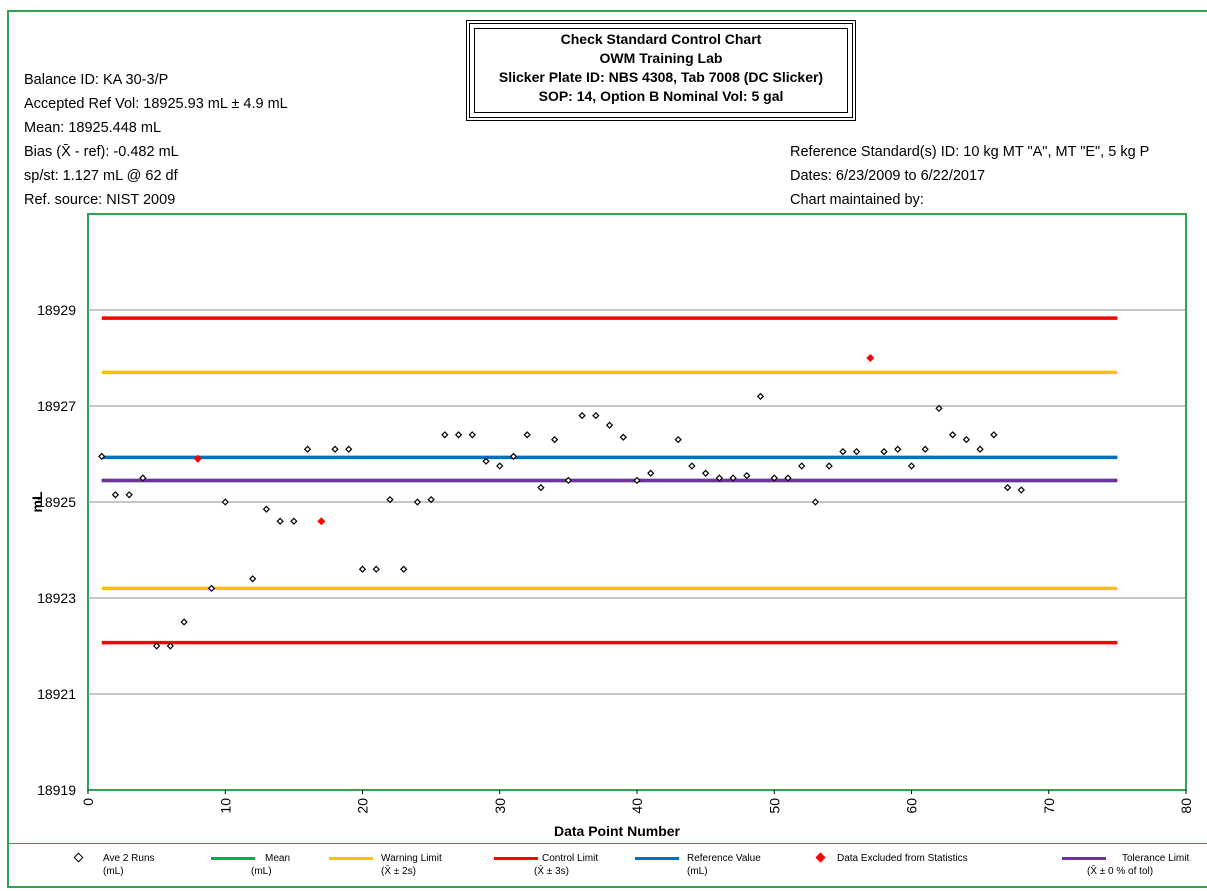 Image resolution: width=1207 pixels, height=891 pixels. What do you see at coordinates (398, 871) in the screenshot?
I see `legend-sublabel: (X̄ ± 2s)` at bounding box center [398, 871].